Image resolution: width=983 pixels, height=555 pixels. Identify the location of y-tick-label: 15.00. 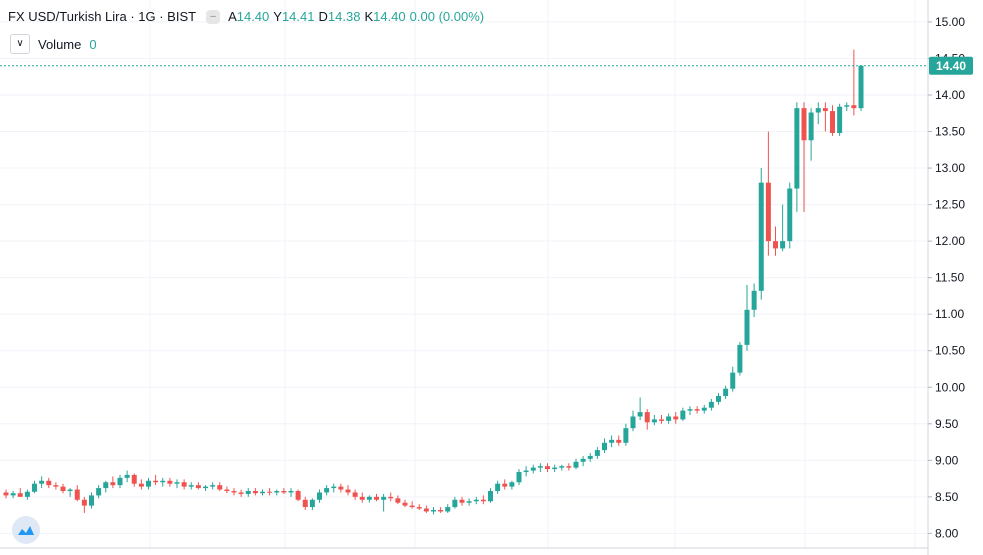
(950, 22).